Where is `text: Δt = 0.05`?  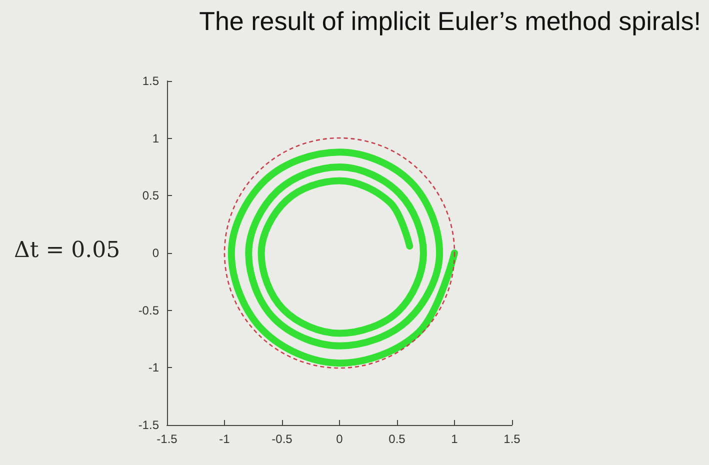
text: Δt = 0.05 is located at coordinates (67, 250).